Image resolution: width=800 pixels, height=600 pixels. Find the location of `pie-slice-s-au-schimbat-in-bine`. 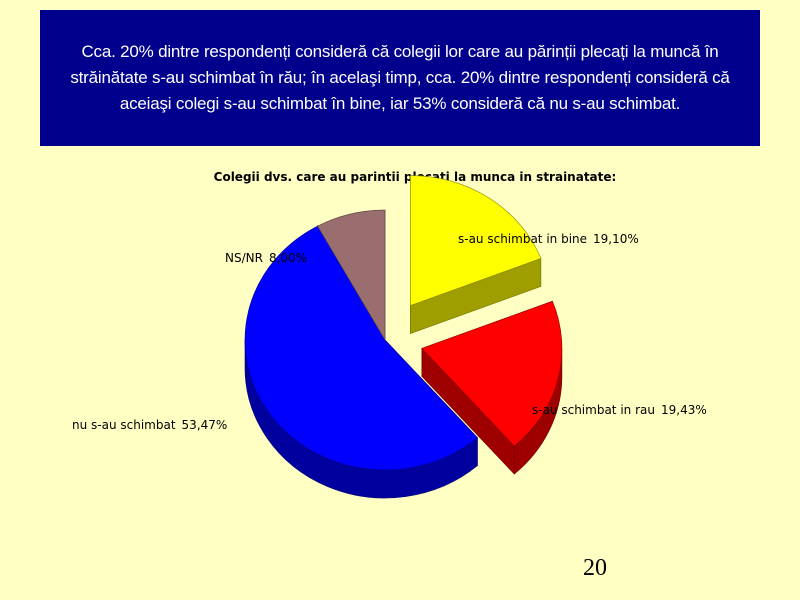

pie-slice-s-au-schimbat-in-bine is located at coordinates (476, 240).